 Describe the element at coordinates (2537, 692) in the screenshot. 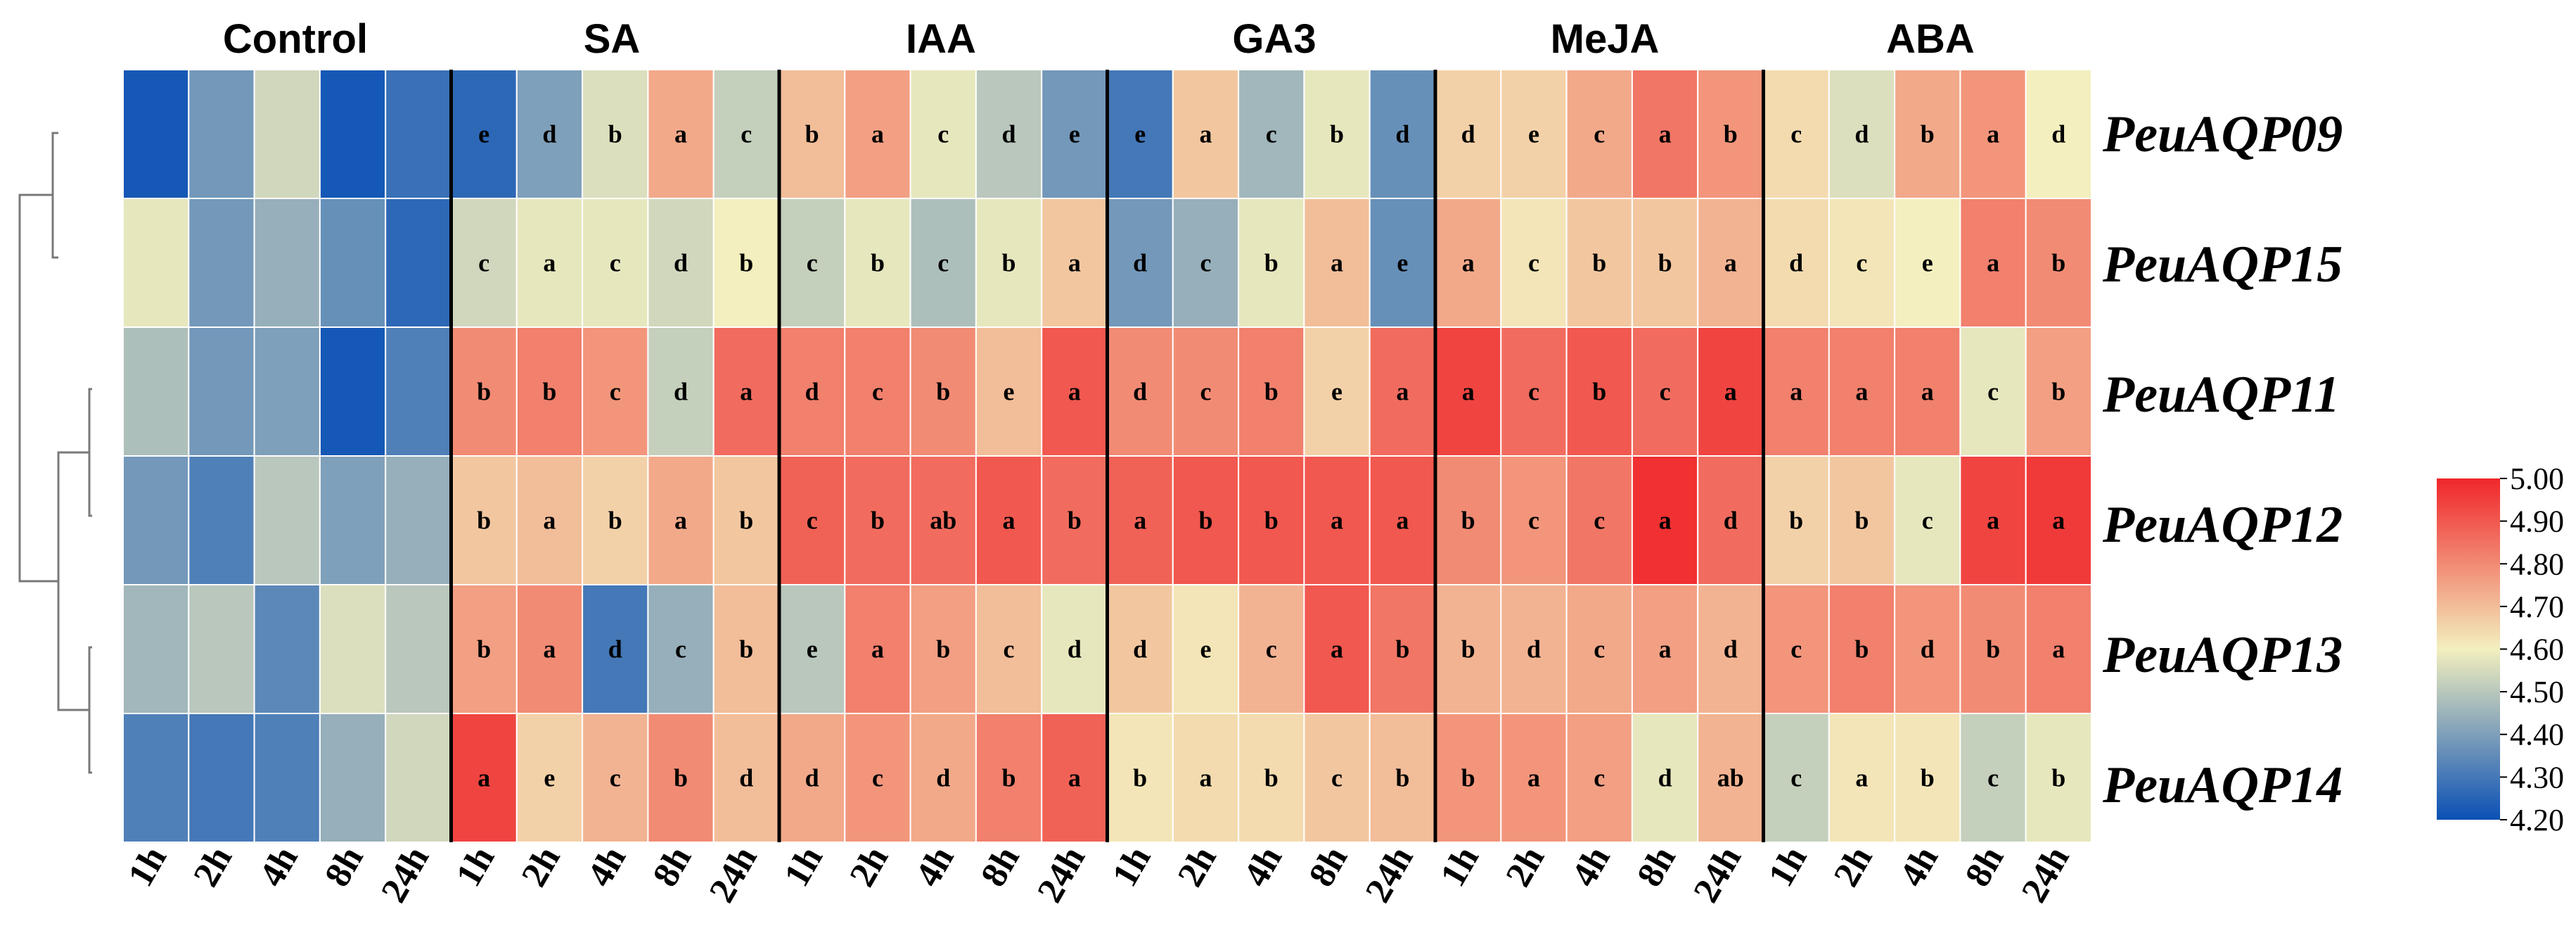

I see `colorbar-tick-label: 4.50` at that location.